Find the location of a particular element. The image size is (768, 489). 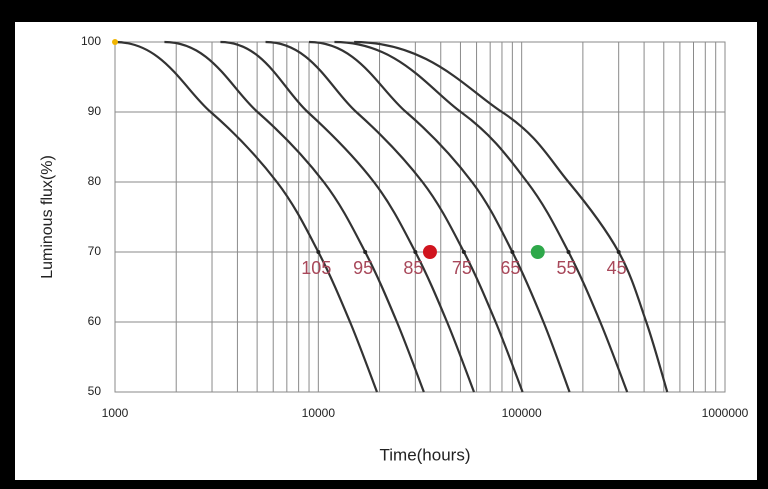

curve-label: 55 is located at coordinates (567, 268).